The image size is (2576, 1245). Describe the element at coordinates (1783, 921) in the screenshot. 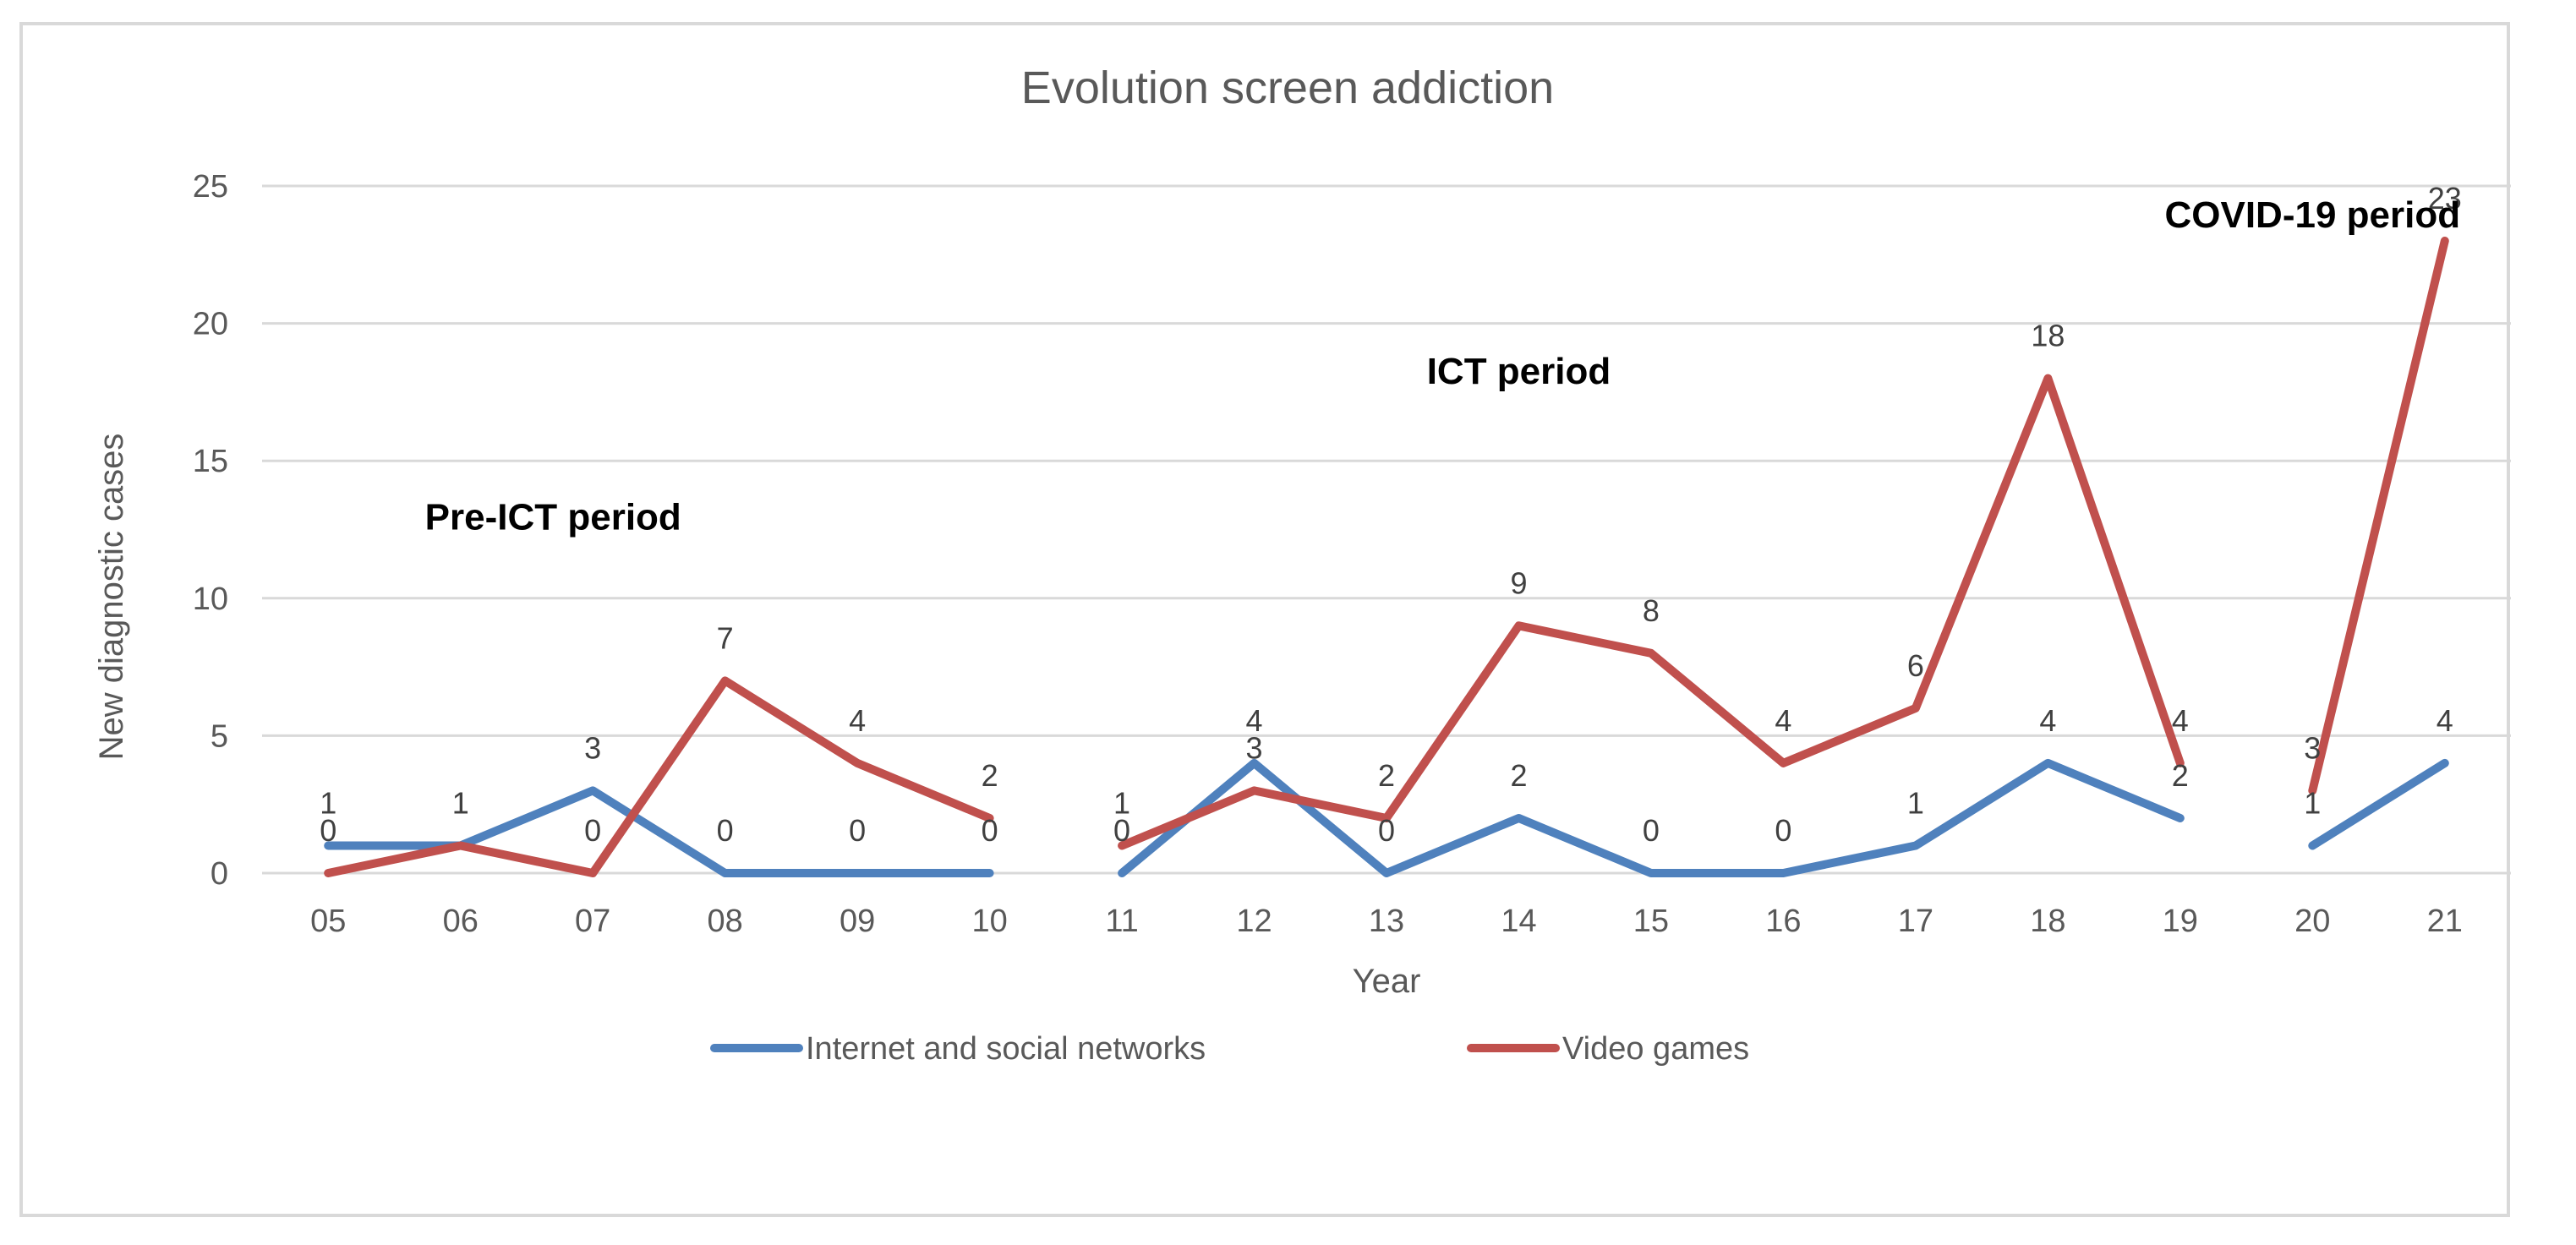

I see `x-tick-label: 16` at that location.